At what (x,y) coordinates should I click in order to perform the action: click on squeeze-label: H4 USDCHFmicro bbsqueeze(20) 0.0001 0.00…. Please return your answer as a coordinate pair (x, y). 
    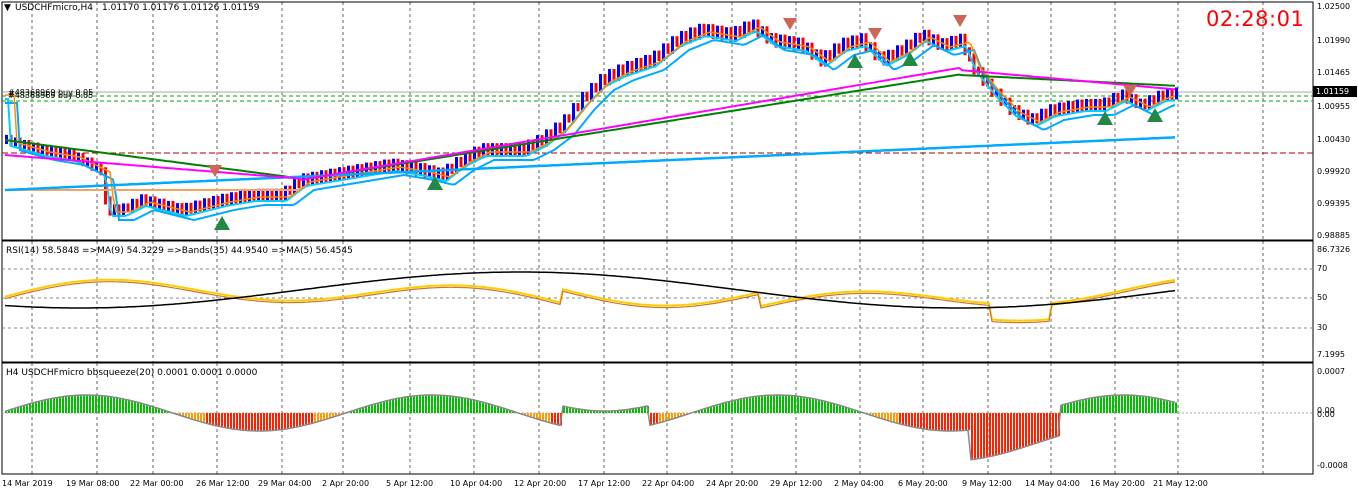
    Looking at the image, I should click on (132, 373).